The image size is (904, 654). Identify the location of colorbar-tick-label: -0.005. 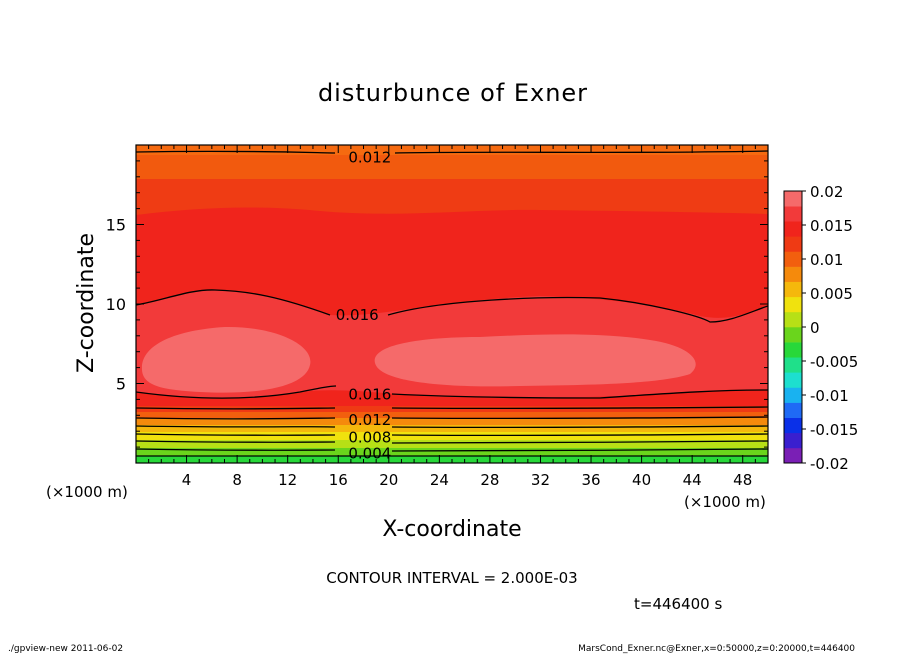
(834, 362).